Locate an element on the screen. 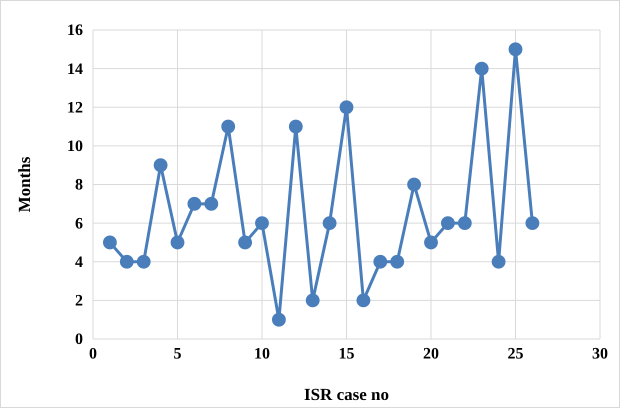 Image resolution: width=620 pixels, height=408 pixels. y-tick-label: 6 is located at coordinates (79, 223).